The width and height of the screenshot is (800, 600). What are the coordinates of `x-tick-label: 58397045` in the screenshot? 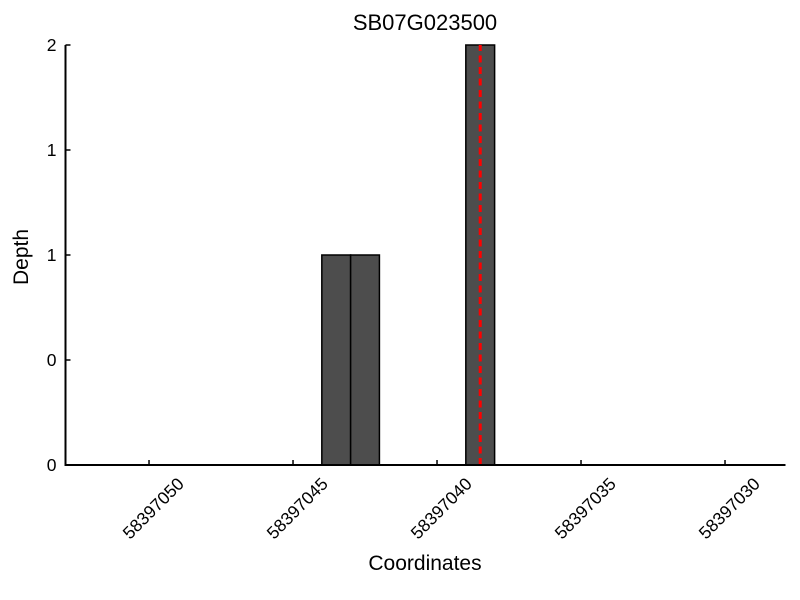 It's located at (297, 508).